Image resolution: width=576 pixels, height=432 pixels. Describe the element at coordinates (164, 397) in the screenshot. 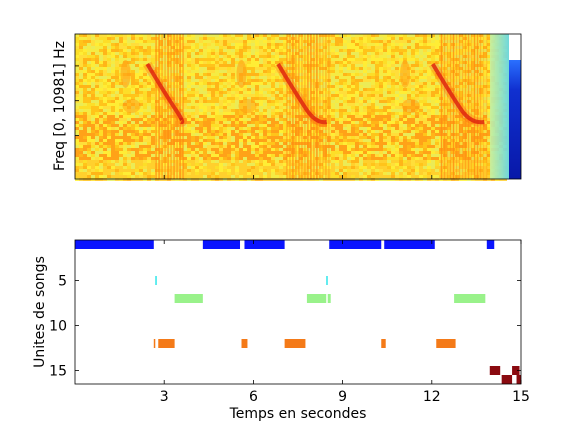

I see `units-xtick-label: 3` at that location.